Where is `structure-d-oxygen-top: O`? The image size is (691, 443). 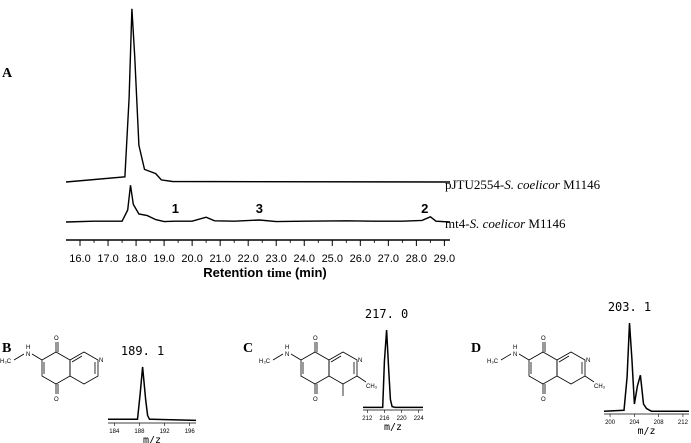
structure-d-oxygen-top: O is located at coordinates (543, 339).